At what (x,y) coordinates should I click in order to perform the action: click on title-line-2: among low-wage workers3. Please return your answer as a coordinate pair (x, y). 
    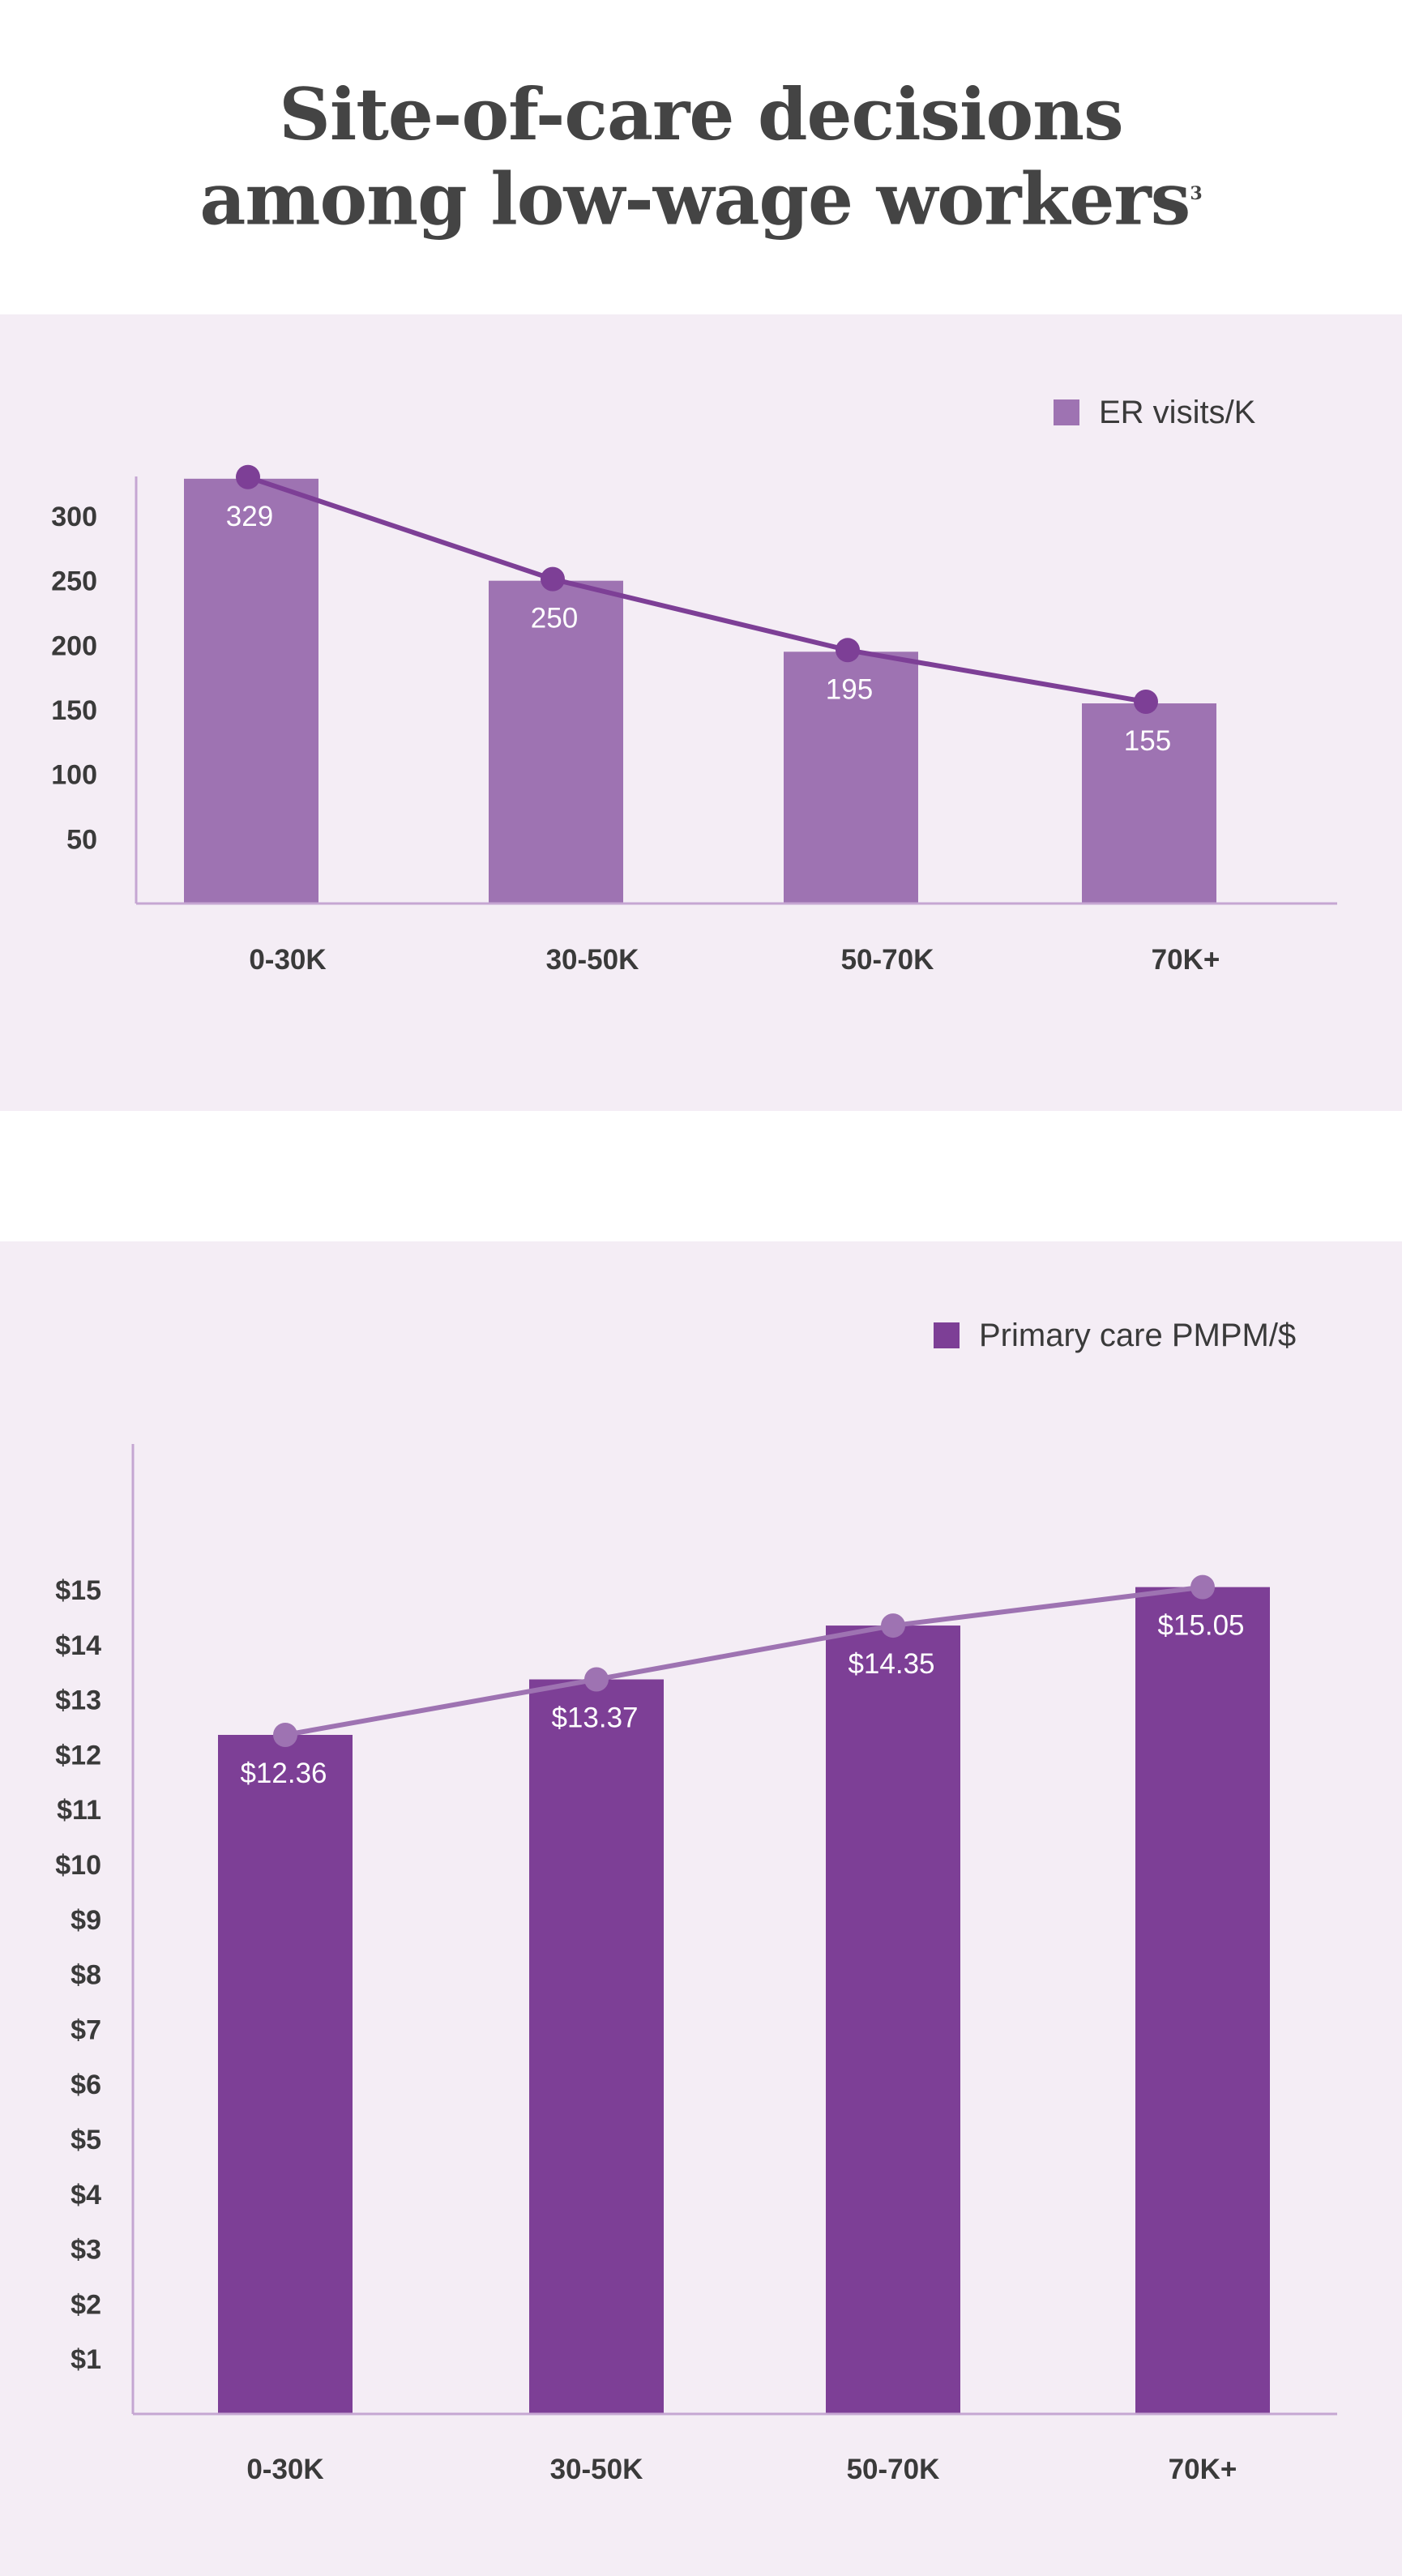
    Looking at the image, I should click on (701, 196).